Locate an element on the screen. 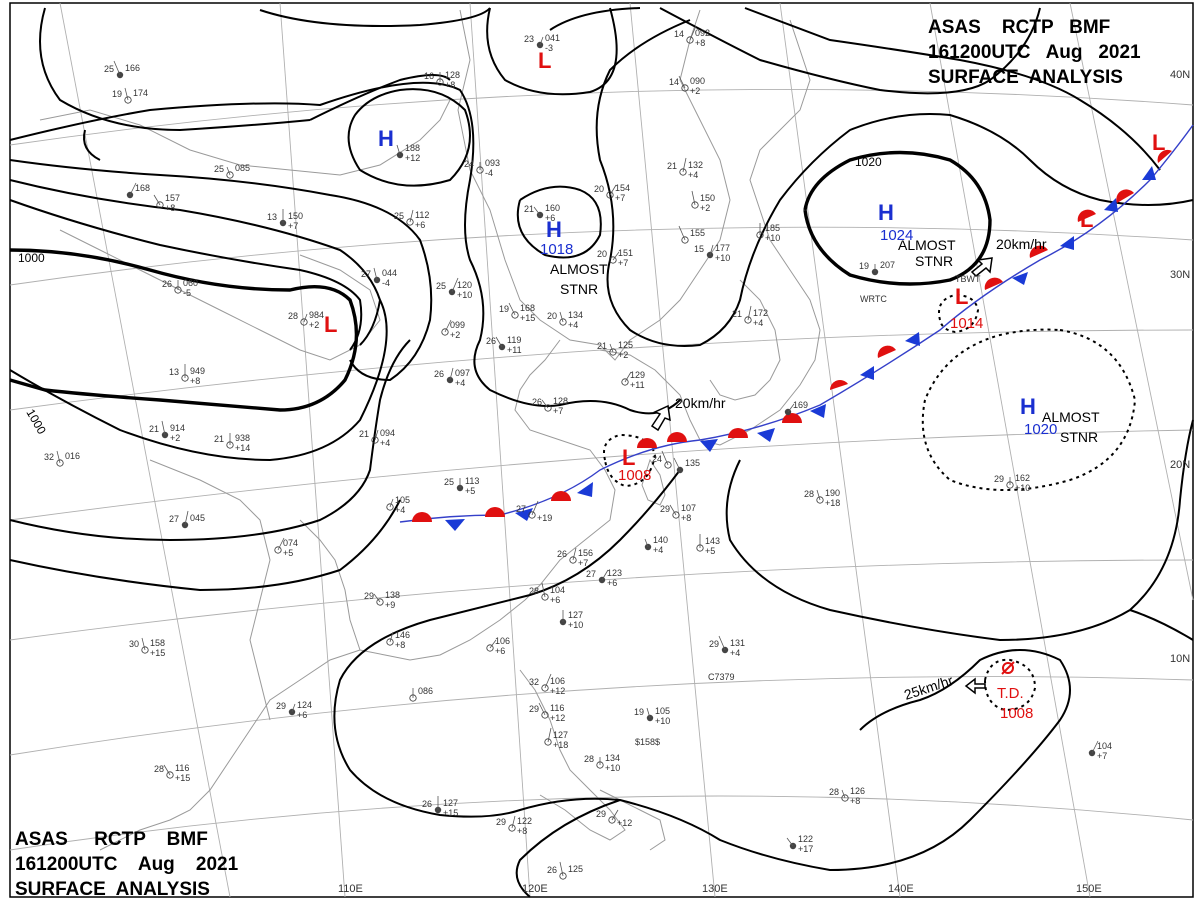 The height and width of the screenshot is (920, 1200). station-tendency: +6 is located at coordinates (420, 225).